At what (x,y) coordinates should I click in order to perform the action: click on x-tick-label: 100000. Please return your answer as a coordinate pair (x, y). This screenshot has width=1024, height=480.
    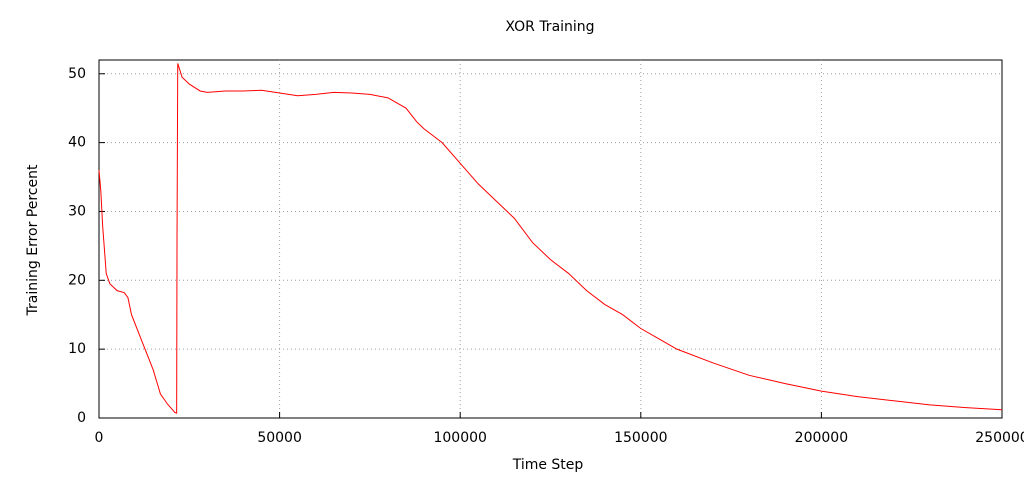
    Looking at the image, I should click on (459, 438).